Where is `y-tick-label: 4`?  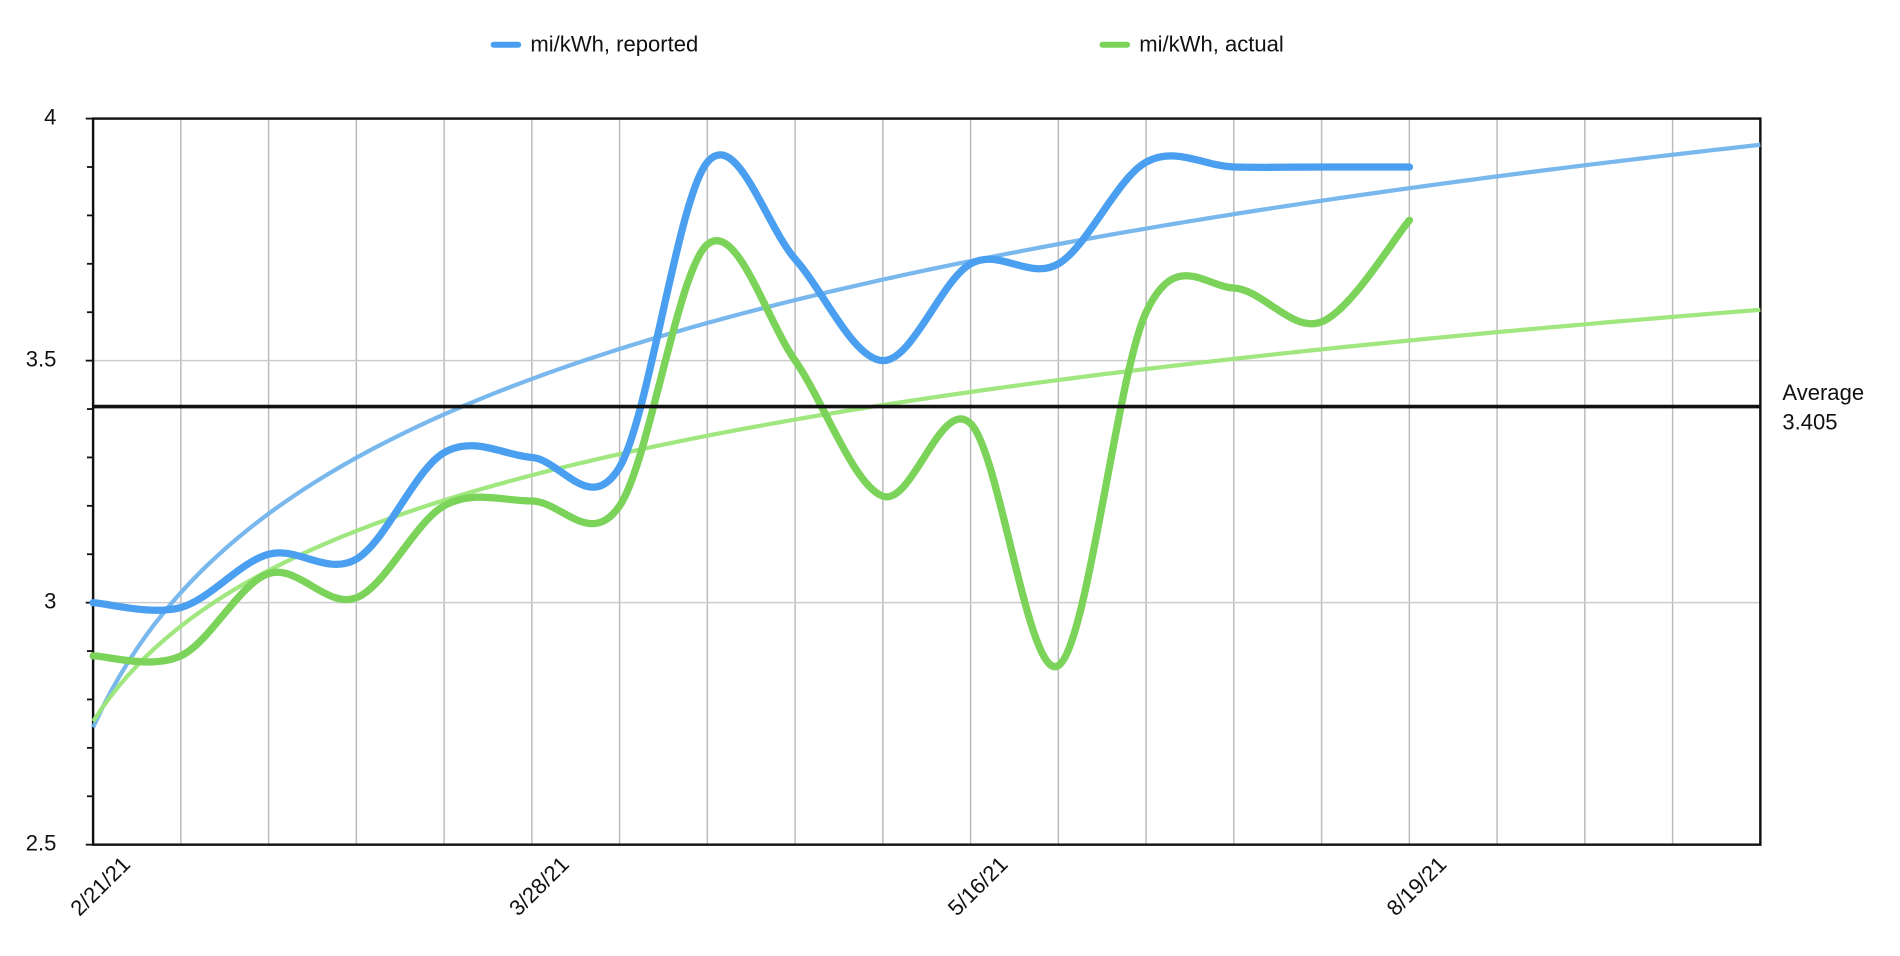
y-tick-label: 4 is located at coordinates (50, 116).